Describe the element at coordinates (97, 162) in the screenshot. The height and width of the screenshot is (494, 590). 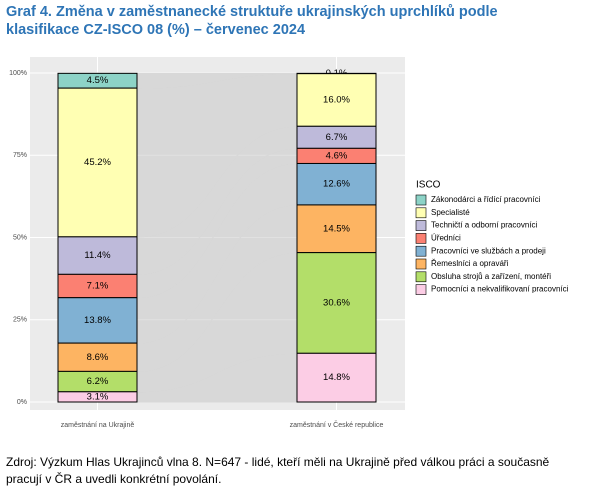
I see `value-label: 45.2%` at that location.